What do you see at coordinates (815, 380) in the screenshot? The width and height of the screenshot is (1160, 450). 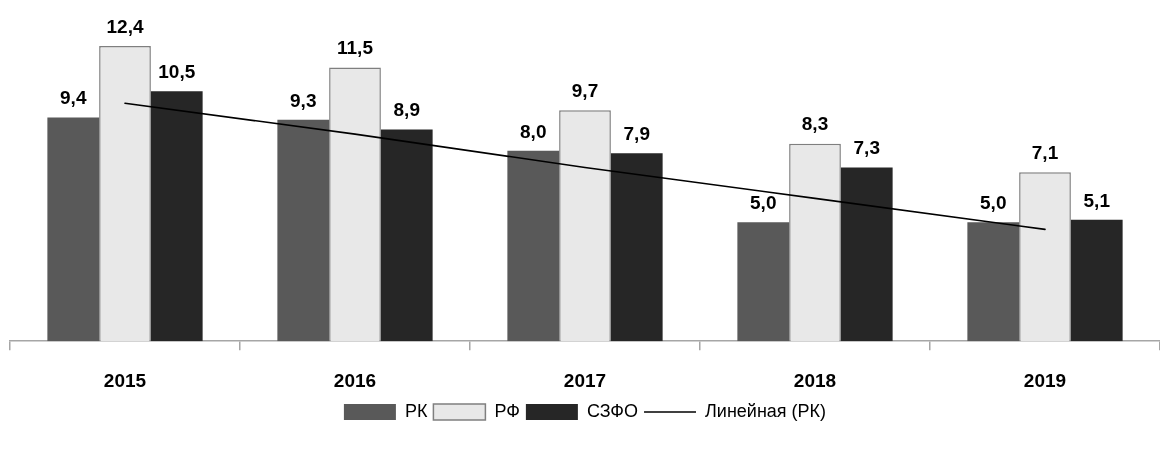 I see `x-tick-label: 2018` at bounding box center [815, 380].